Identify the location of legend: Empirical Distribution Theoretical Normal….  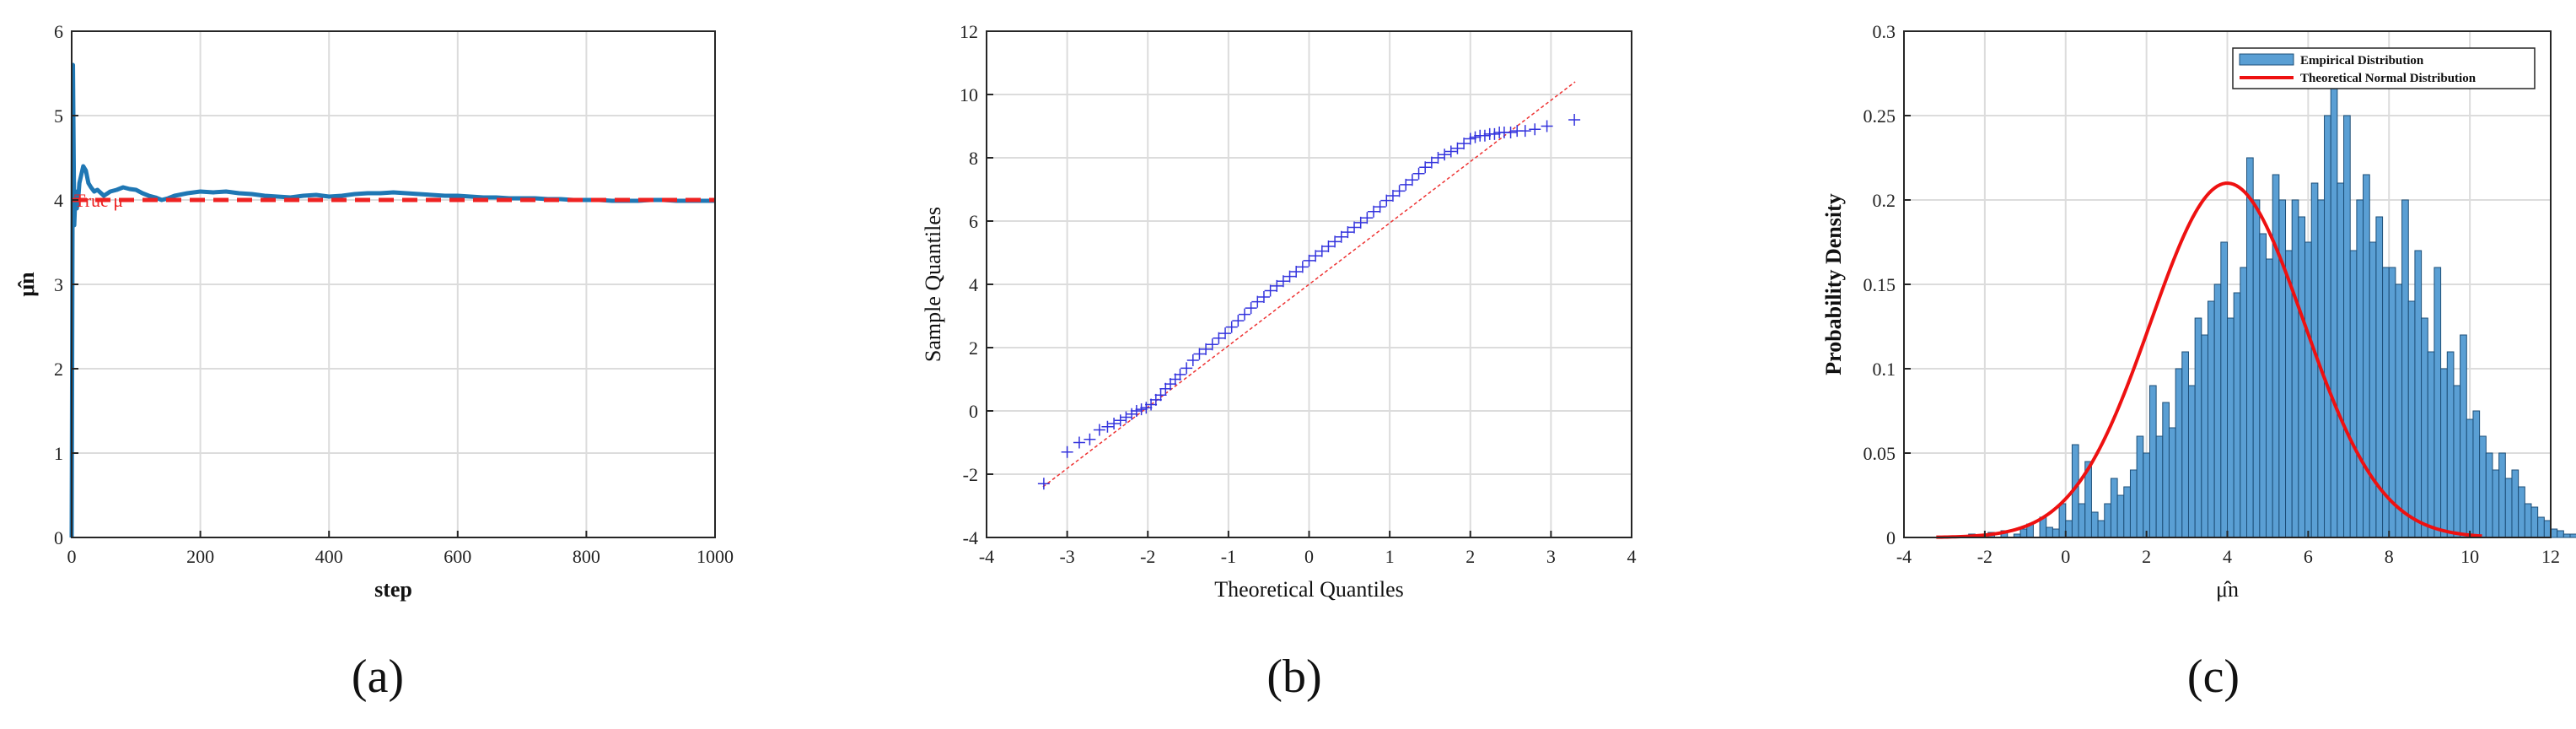
(2384, 68).